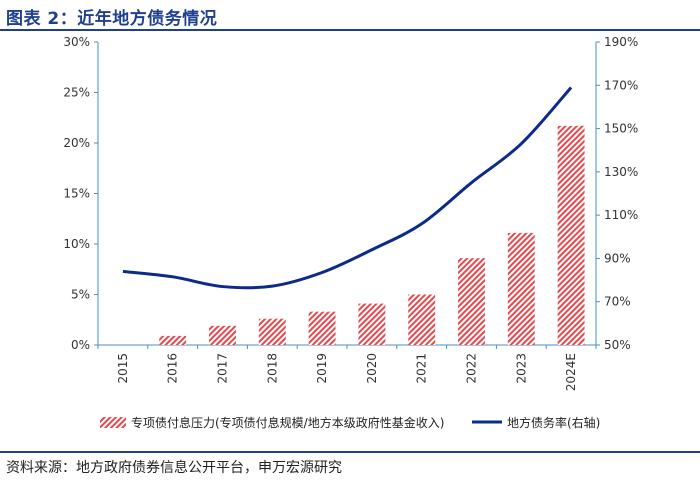 The image size is (700, 481). What do you see at coordinates (621, 42) in the screenshot?
I see `right-tick-label: 190%` at bounding box center [621, 42].